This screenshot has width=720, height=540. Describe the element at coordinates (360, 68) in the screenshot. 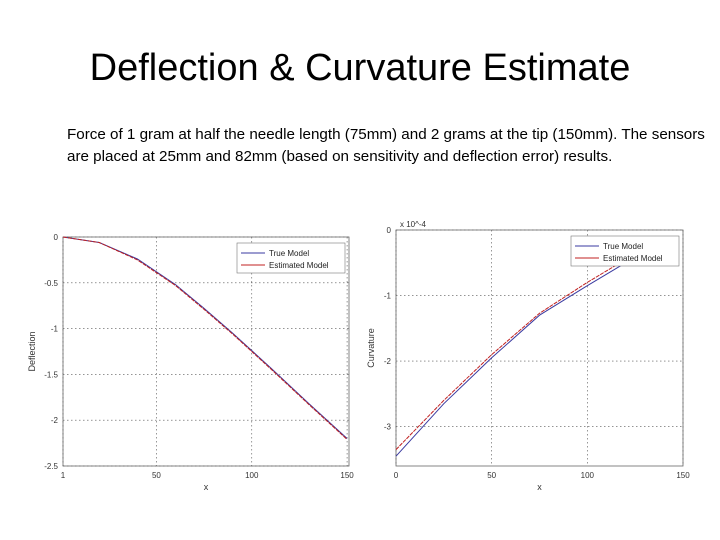

I see `slide-title: Deflection & Curvature Estimate` at that location.